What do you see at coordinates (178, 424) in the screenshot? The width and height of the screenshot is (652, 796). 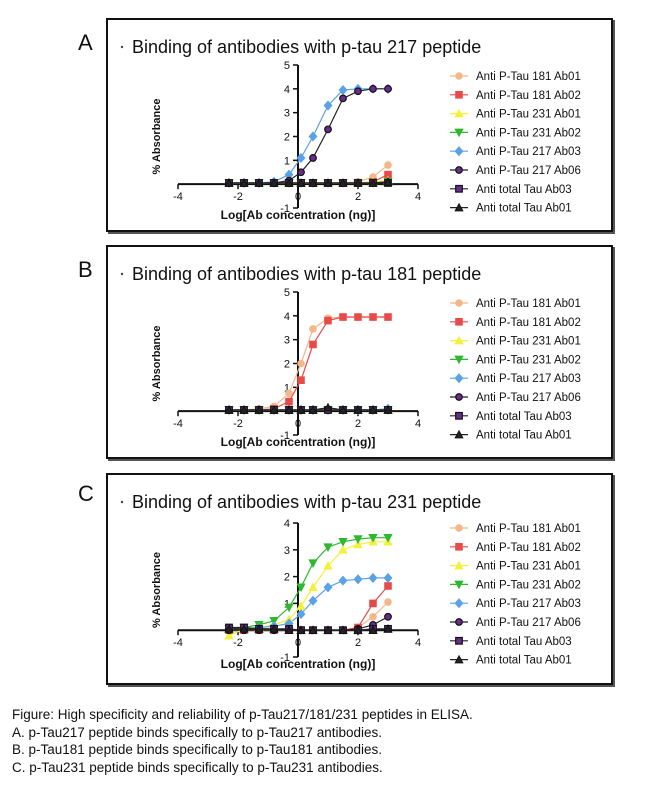 I see `x-tick-label: -4` at bounding box center [178, 424].